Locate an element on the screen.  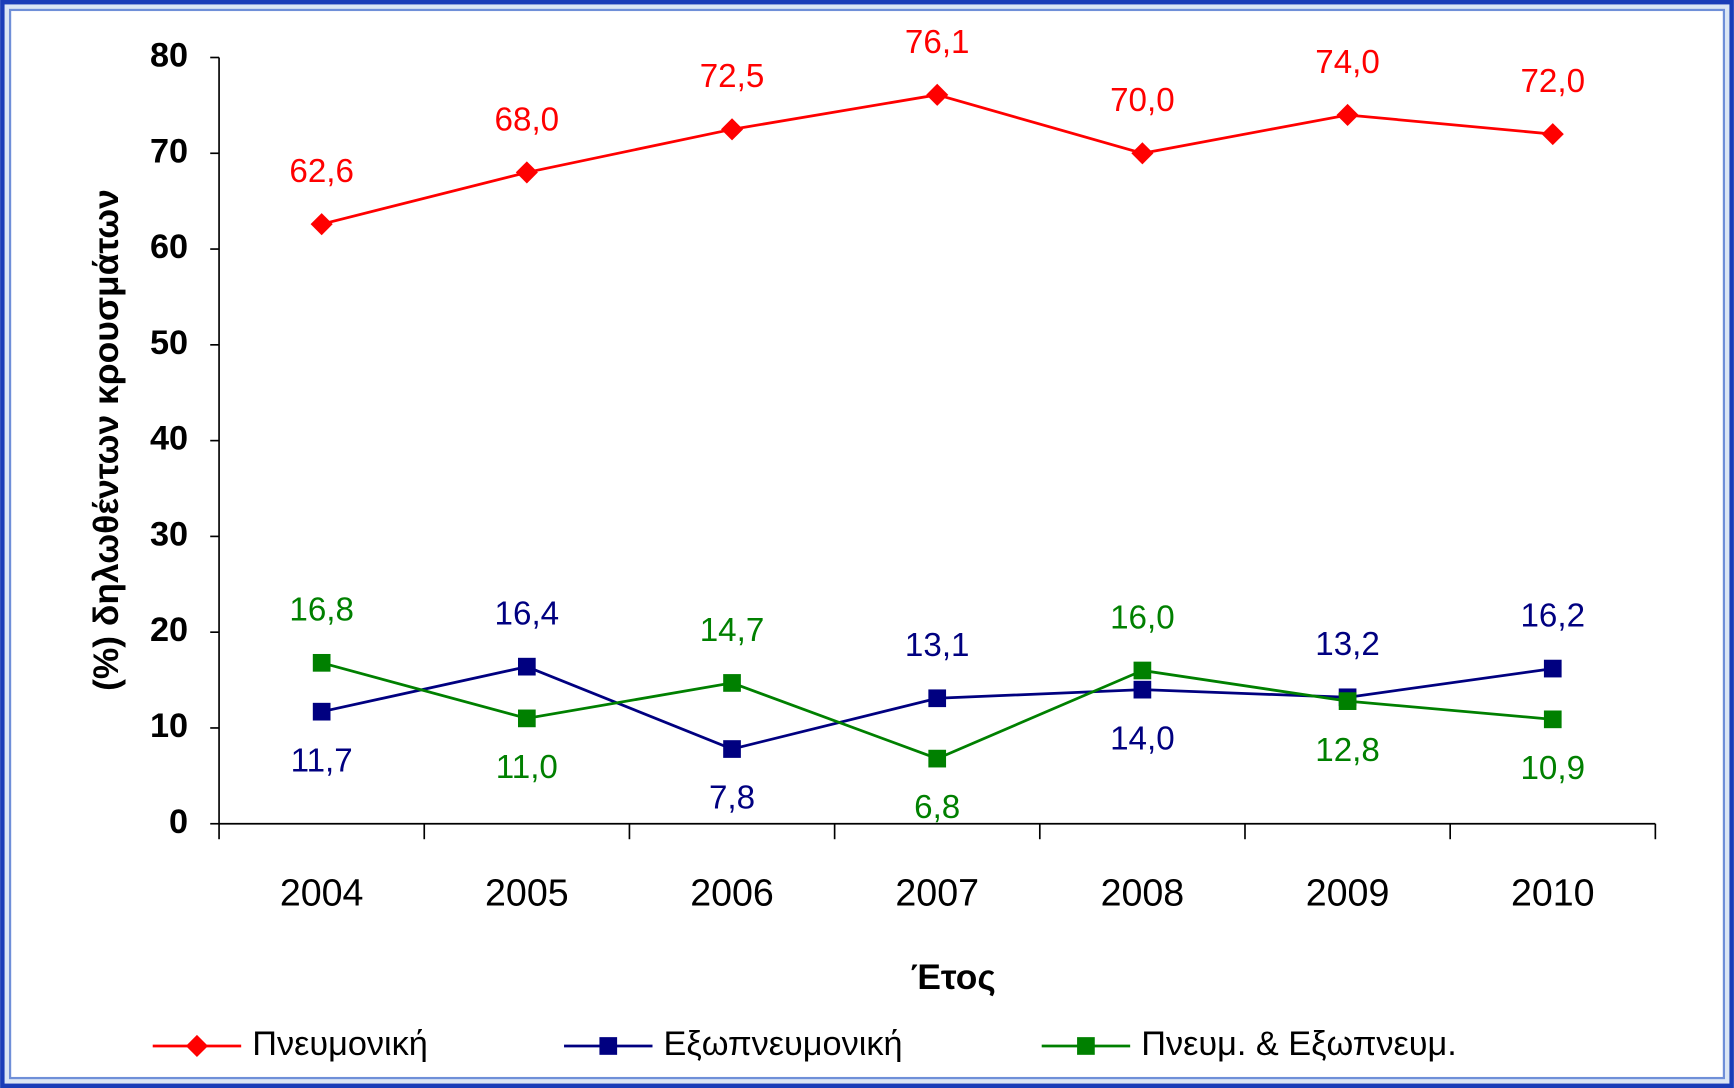
data-label: 16,4 is located at coordinates (527, 614).